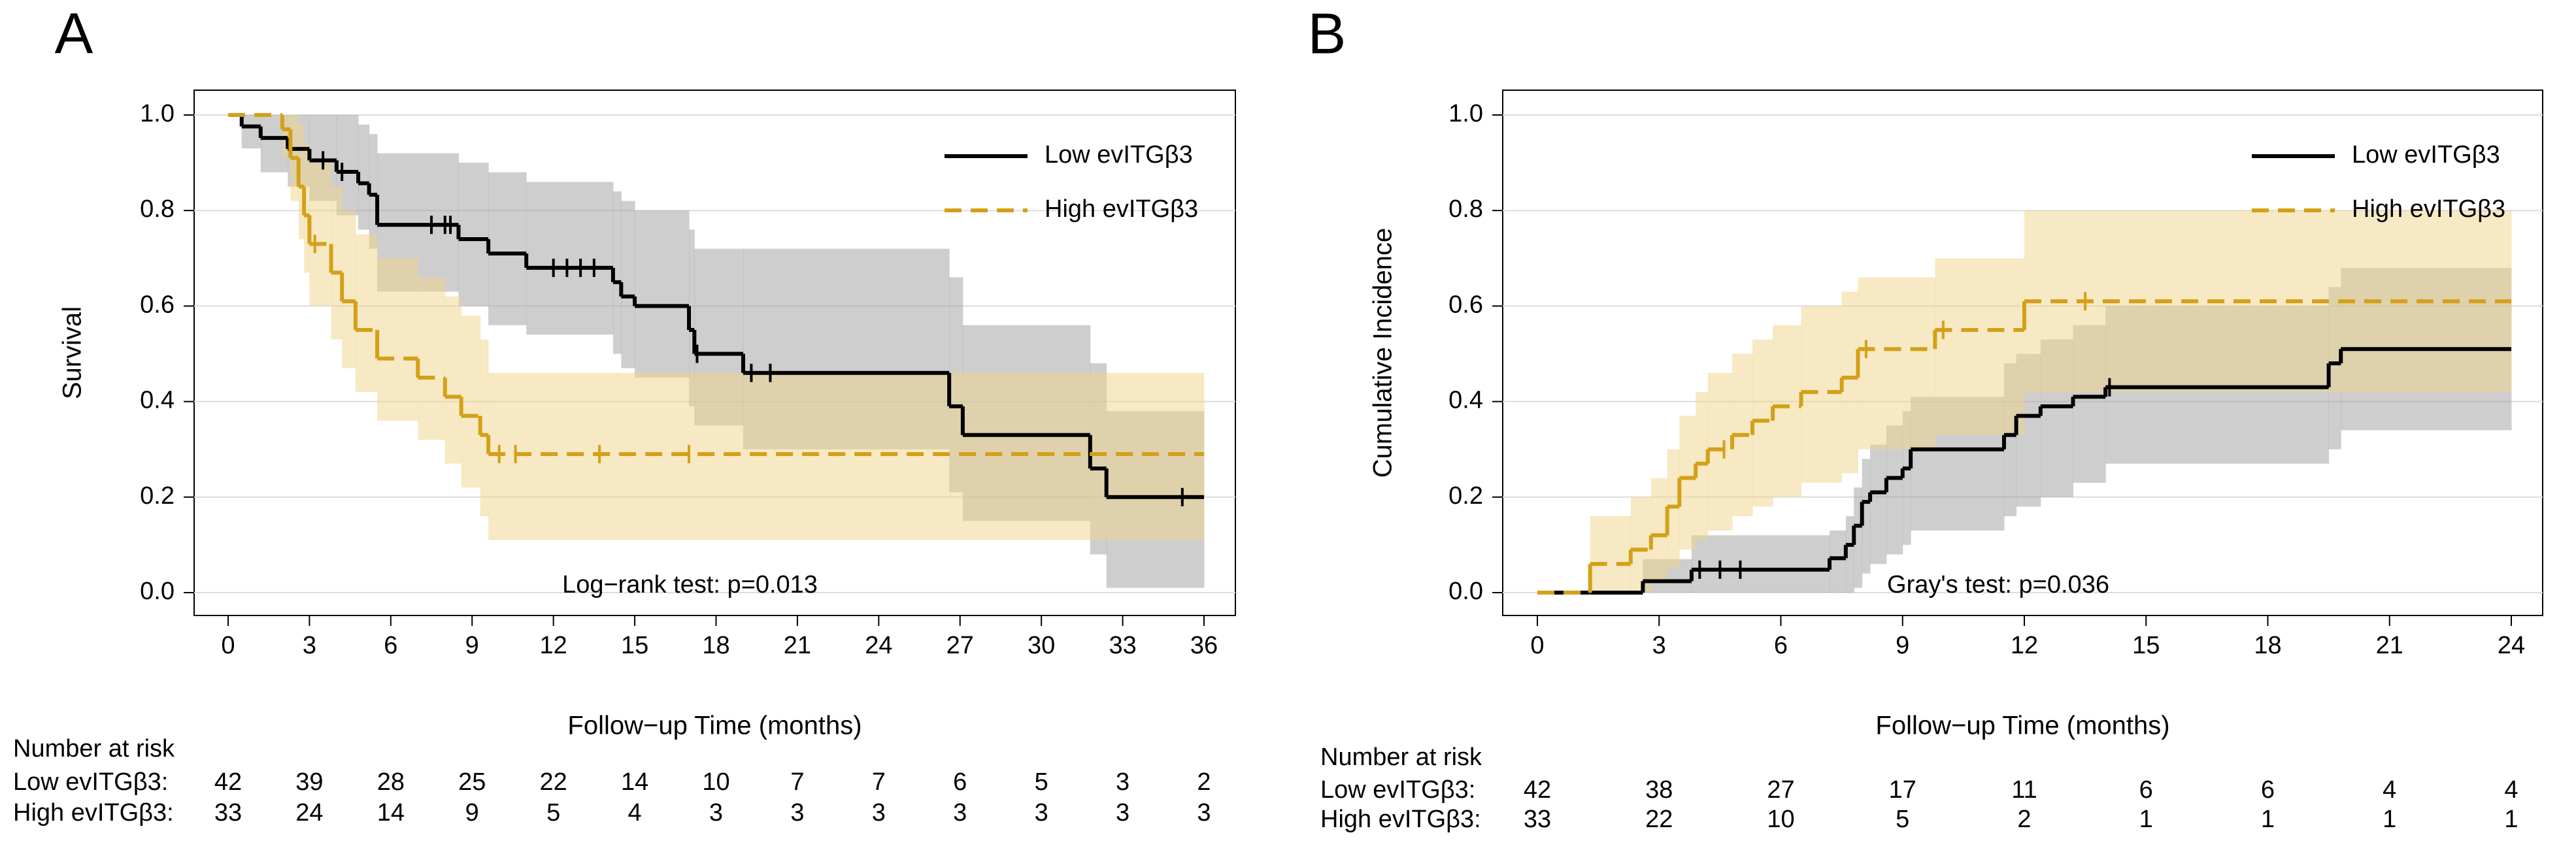  Describe the element at coordinates (690, 584) in the screenshot. I see `annotation: Log−rank test: p=0.013` at that location.